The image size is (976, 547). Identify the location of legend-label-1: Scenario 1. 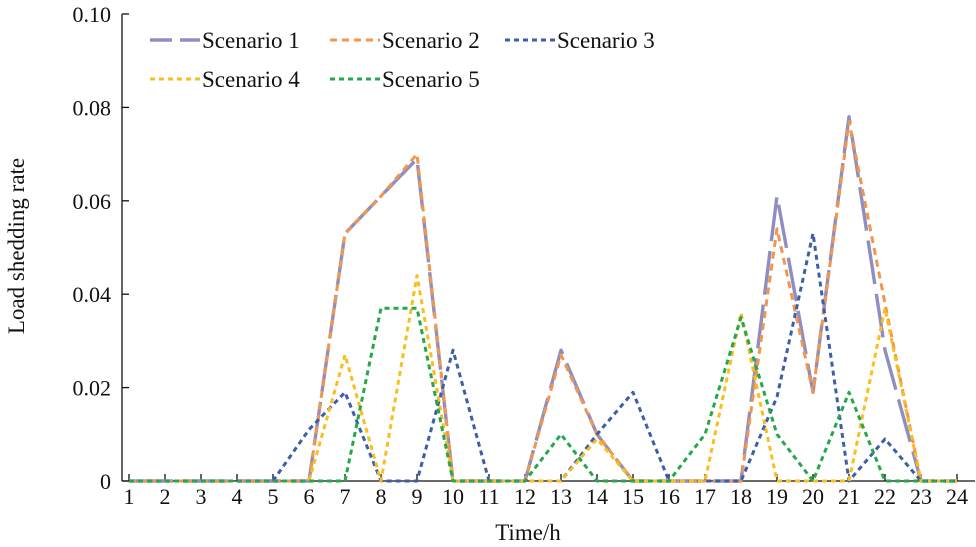
(251, 40).